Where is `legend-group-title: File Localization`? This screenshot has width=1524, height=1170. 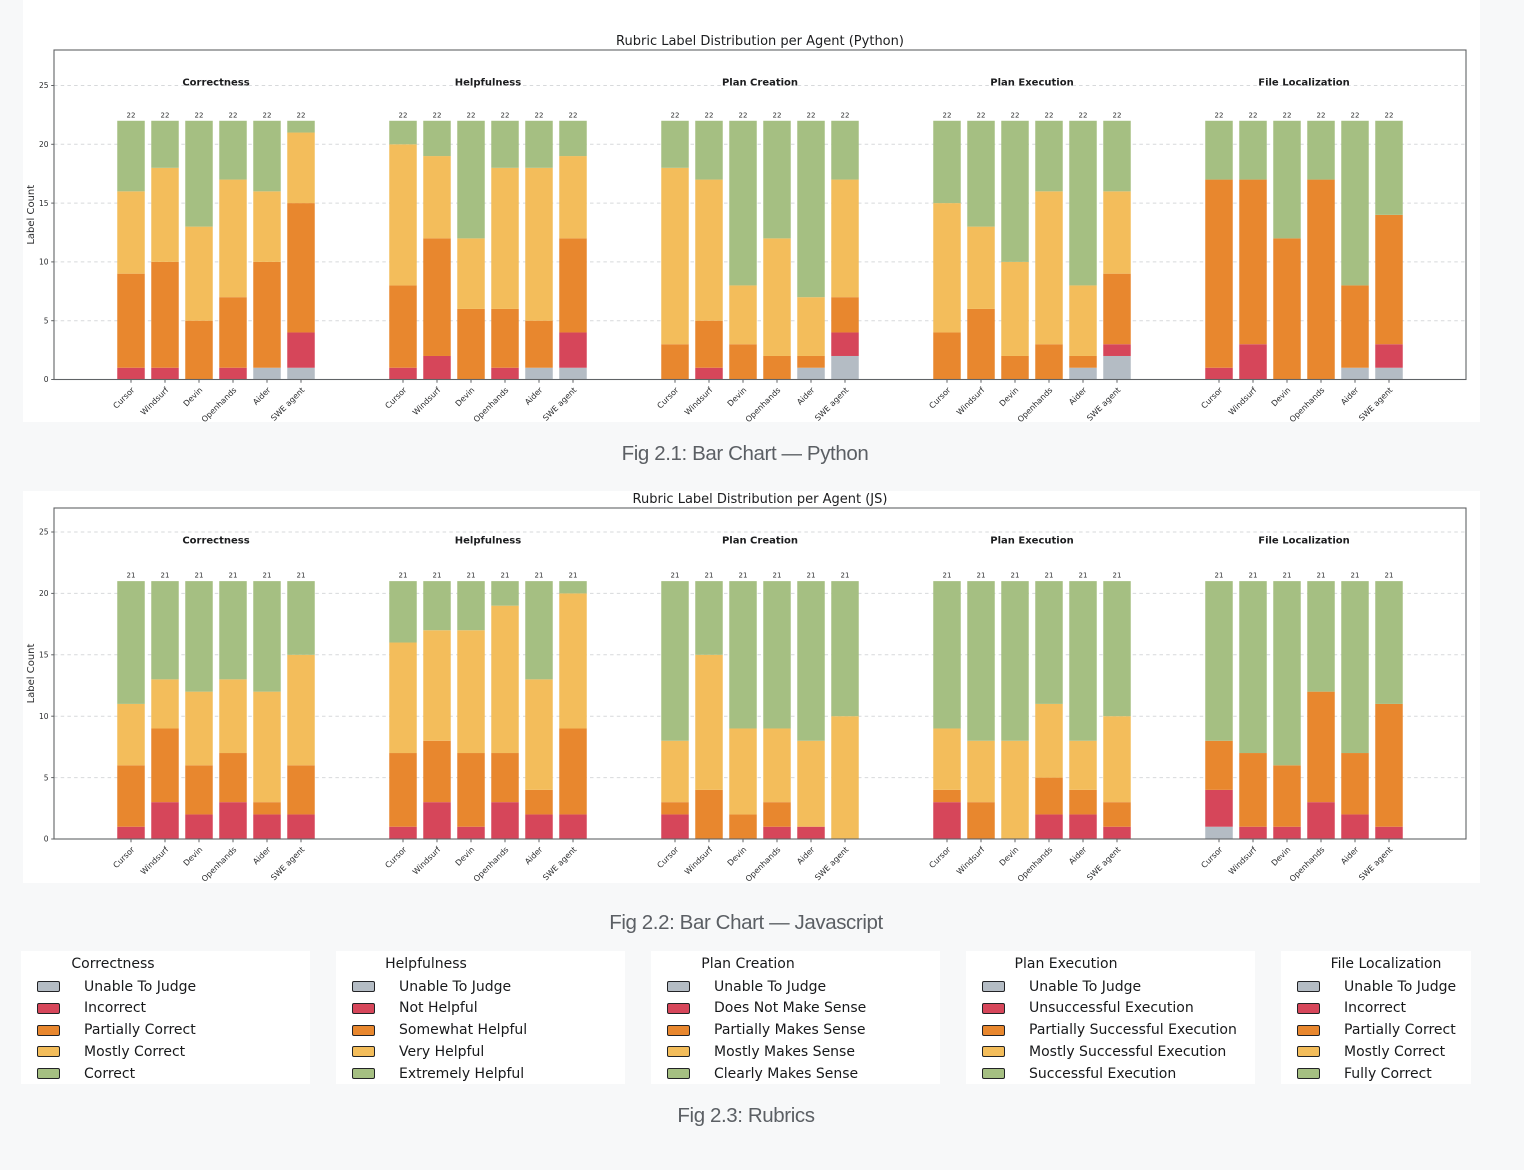
legend-group-title: File Localization is located at coordinates (1386, 964).